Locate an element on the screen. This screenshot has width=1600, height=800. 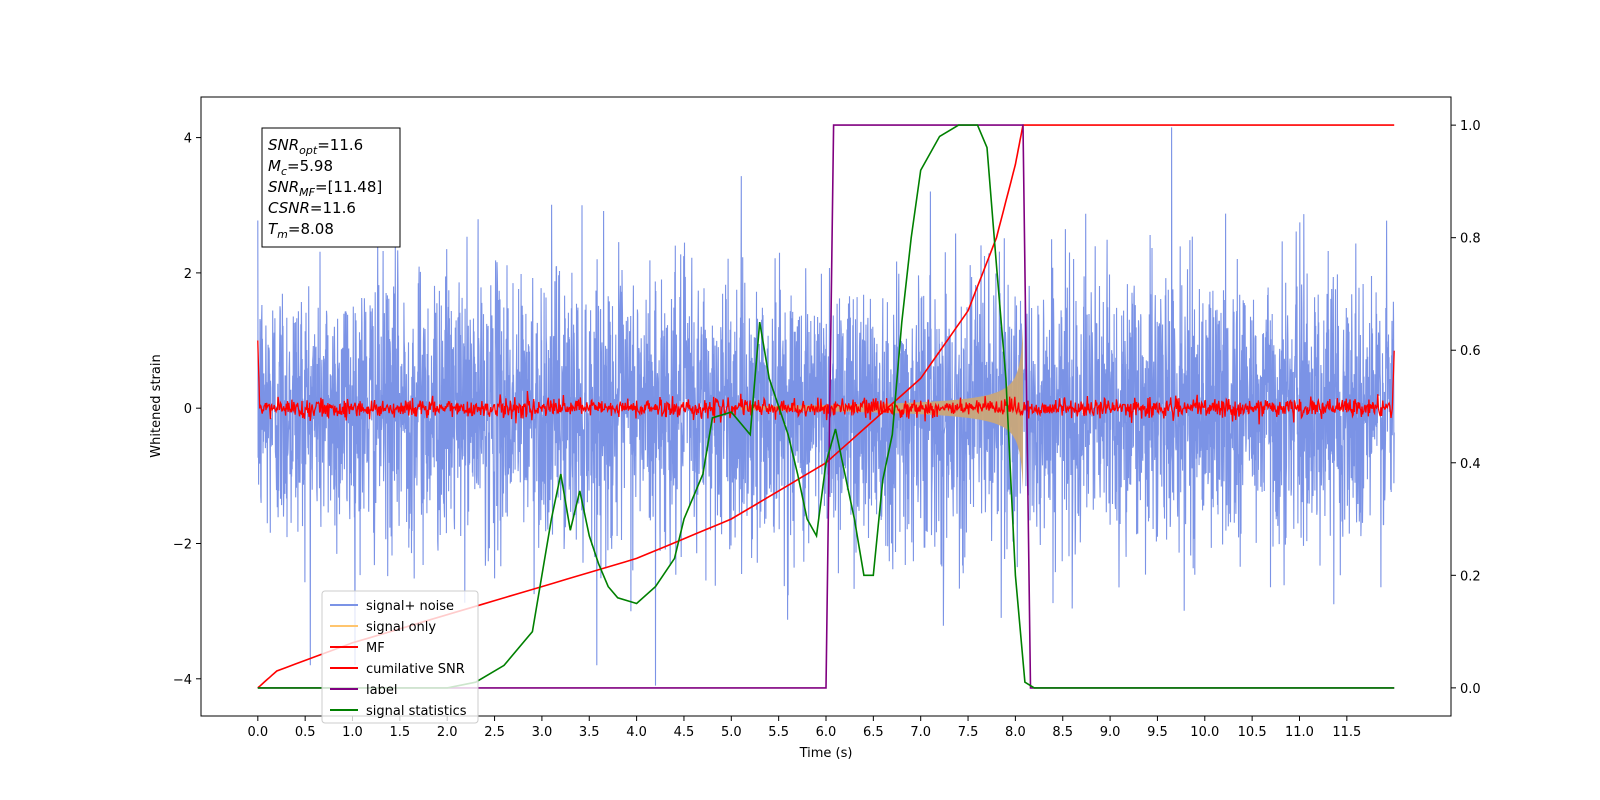
x-axis-label: Time (s) is located at coordinates (826, 753).